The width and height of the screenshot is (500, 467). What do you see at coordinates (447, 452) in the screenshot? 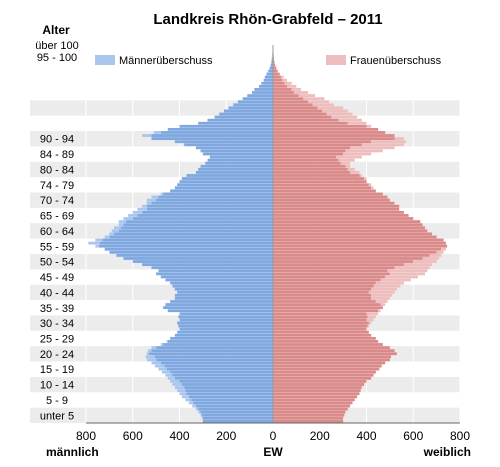
I see `female-axis-label: weiblich` at bounding box center [447, 452].